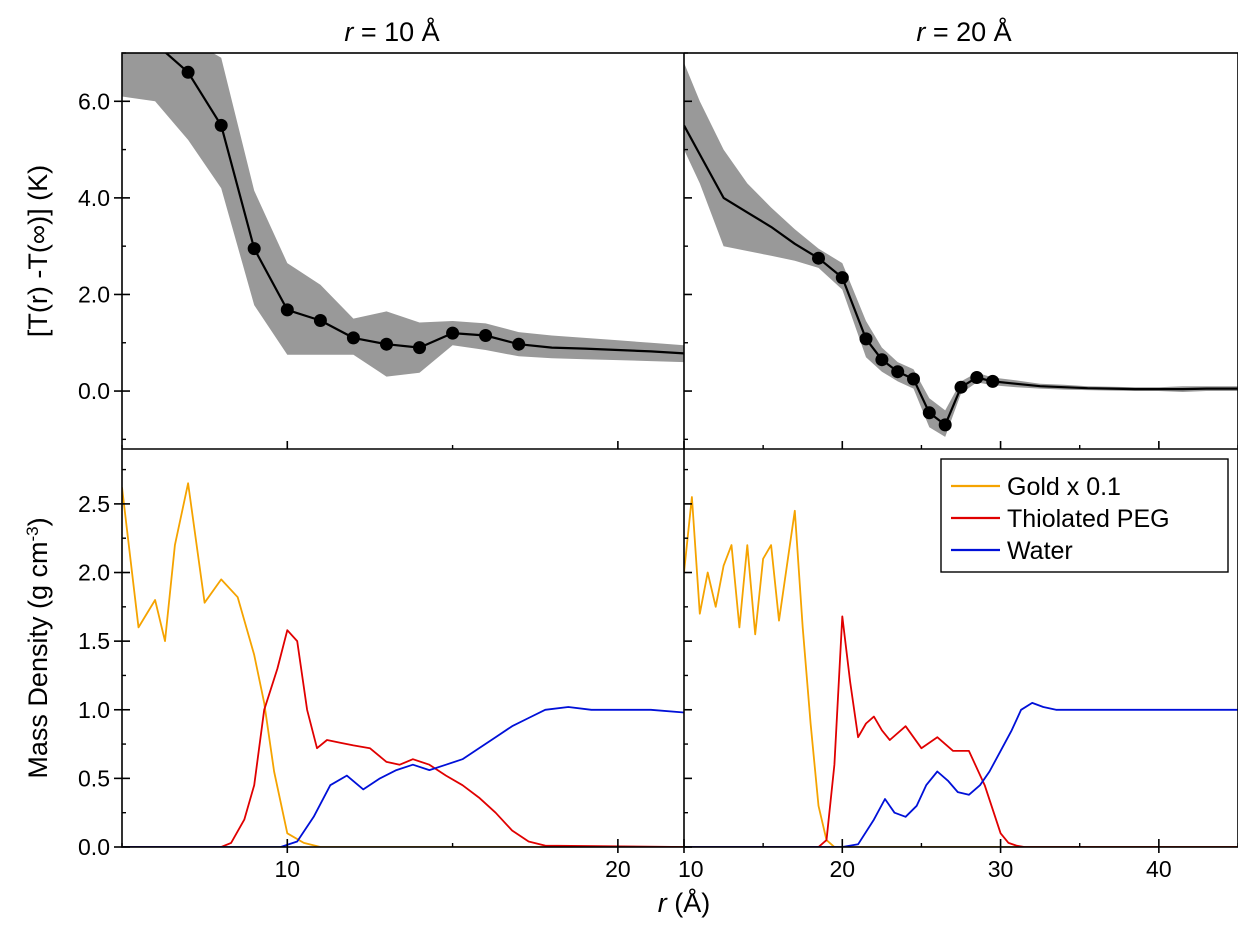 This screenshot has height=930, width=1238. What do you see at coordinates (94, 641) in the screenshot?
I see `y-tick-label: 1.5` at bounding box center [94, 641].